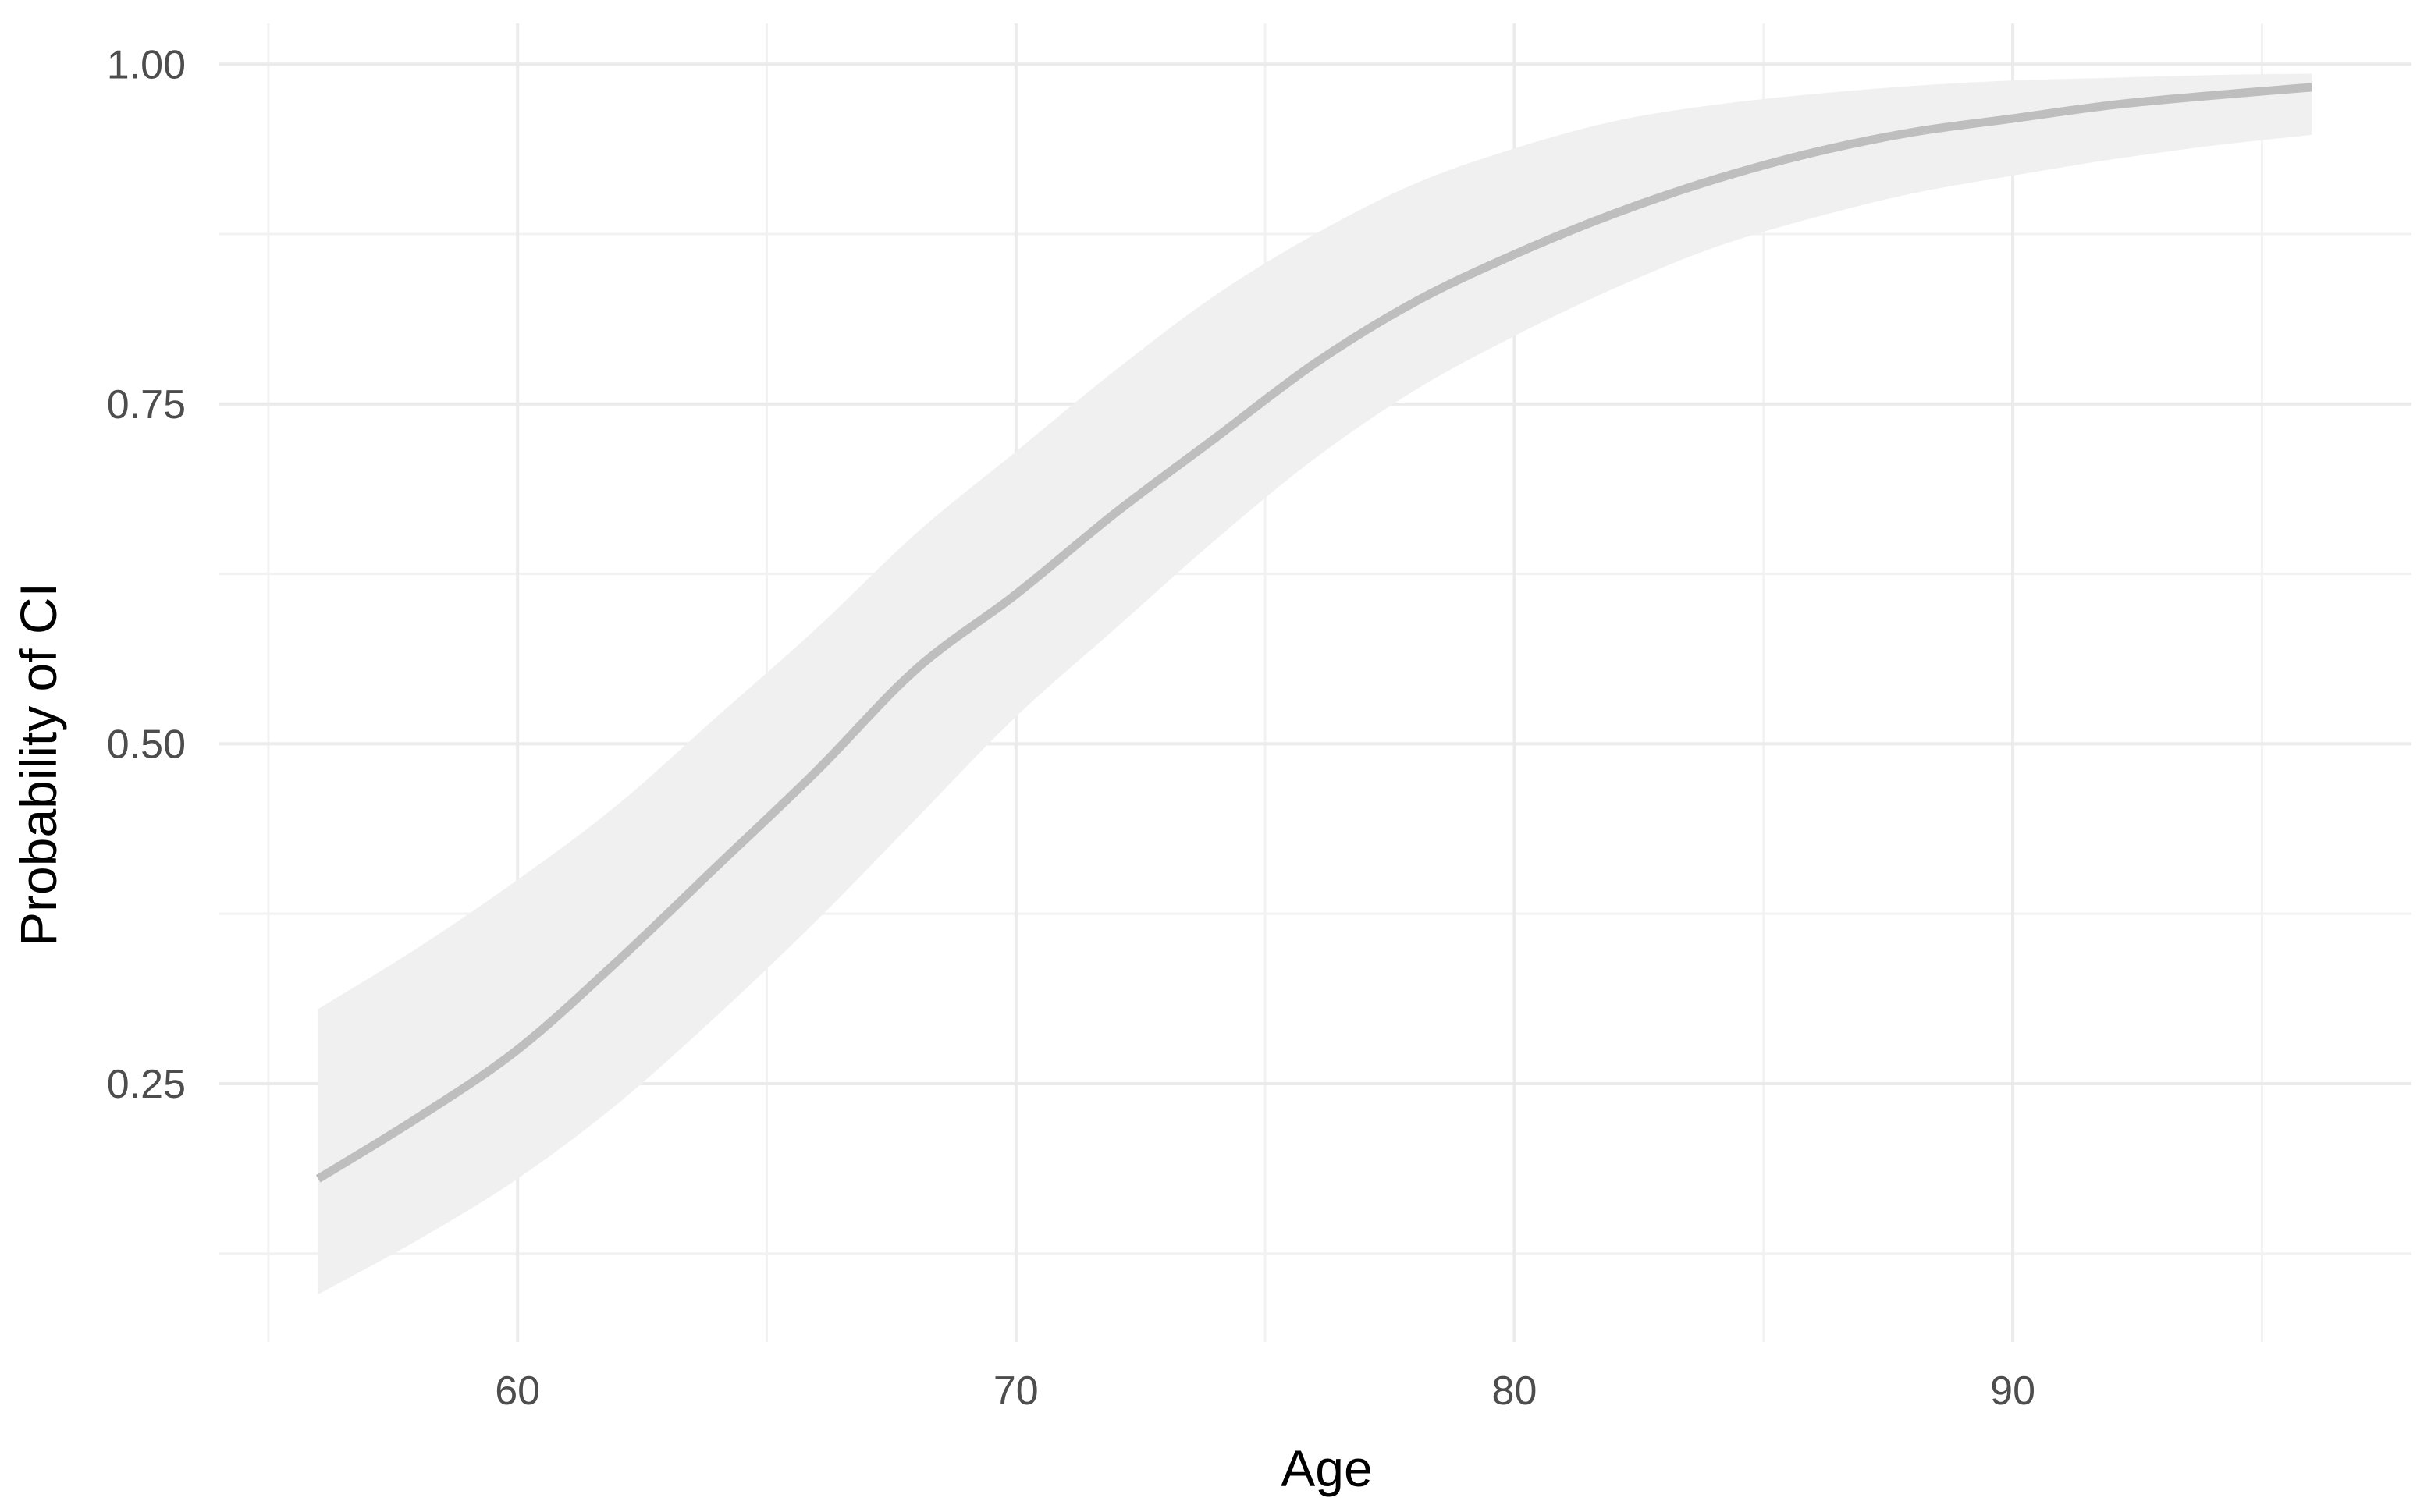 This screenshot has height=1512, width=2431. What do you see at coordinates (2012, 1391) in the screenshot?
I see `x-tick-label: 90` at bounding box center [2012, 1391].